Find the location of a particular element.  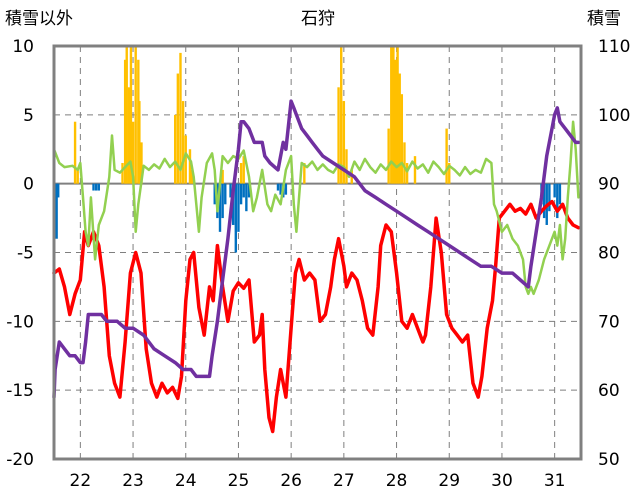

right-tick-label: 100 is located at coordinates (614, 116).